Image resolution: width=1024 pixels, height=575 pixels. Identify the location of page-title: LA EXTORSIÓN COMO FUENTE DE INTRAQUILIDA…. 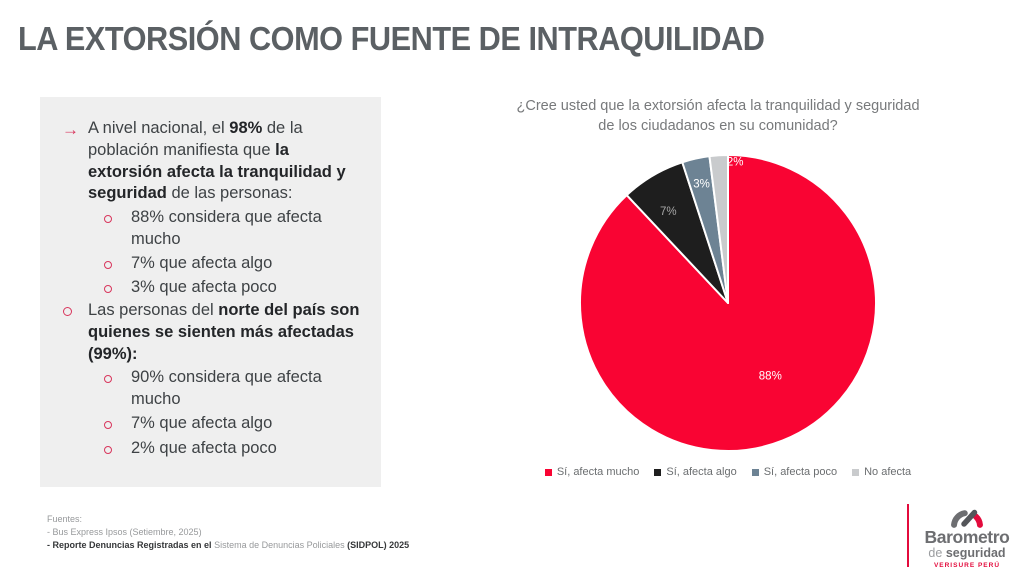
(391, 38).